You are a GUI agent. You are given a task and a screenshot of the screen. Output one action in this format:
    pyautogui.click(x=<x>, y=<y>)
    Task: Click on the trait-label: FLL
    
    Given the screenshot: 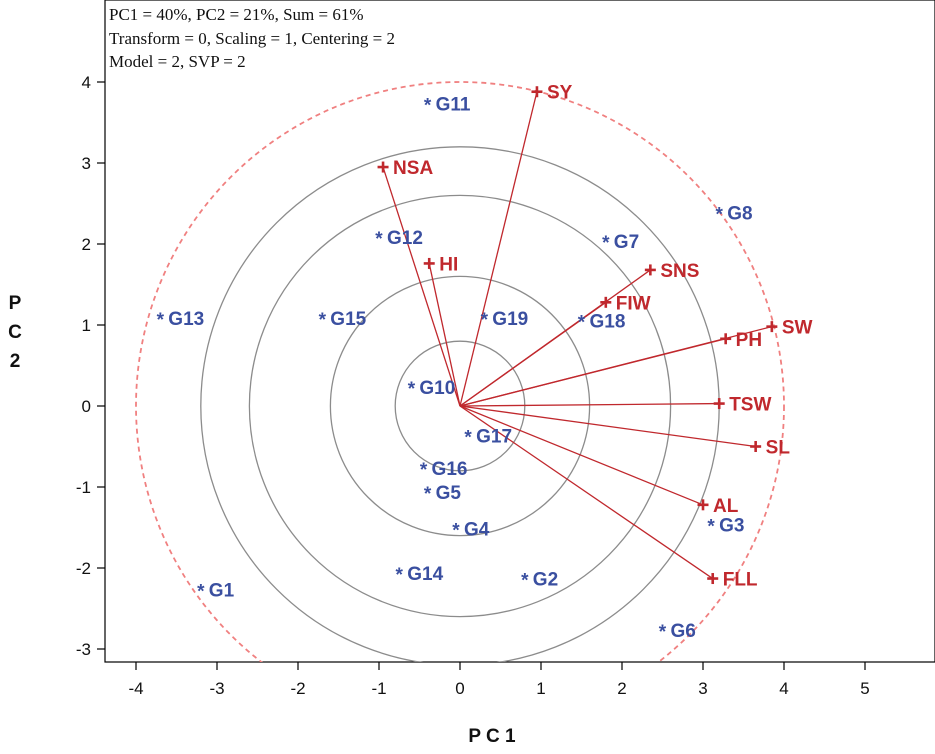 What is the action you would take?
    pyautogui.click(x=740, y=580)
    